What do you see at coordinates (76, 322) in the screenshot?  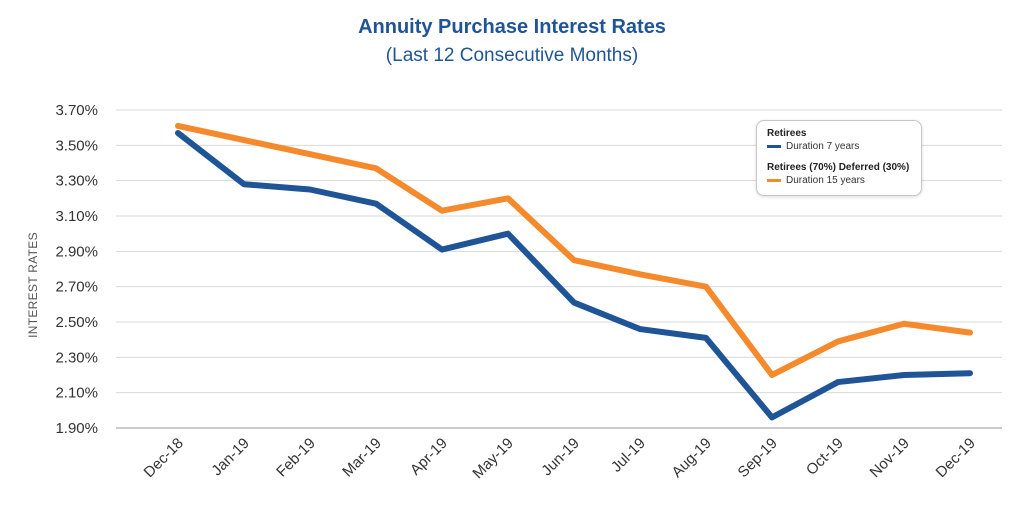 I see `y-tick-label: 2.50%` at bounding box center [76, 322].